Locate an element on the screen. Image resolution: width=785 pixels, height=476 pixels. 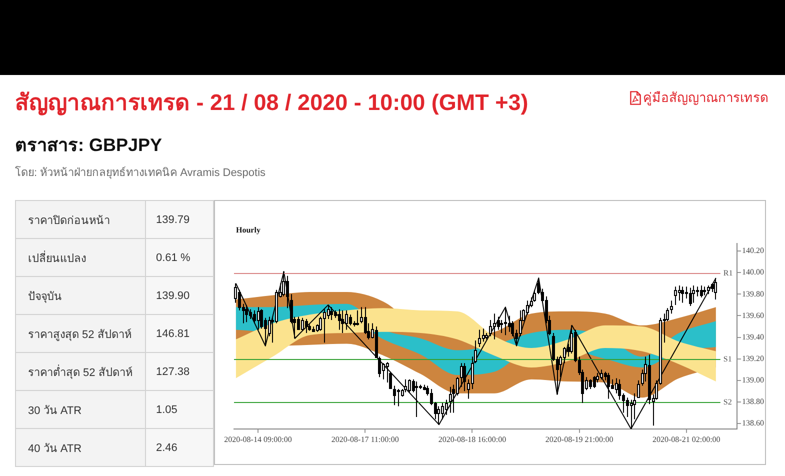
y-tick-label: 139.40 is located at coordinates (753, 337).